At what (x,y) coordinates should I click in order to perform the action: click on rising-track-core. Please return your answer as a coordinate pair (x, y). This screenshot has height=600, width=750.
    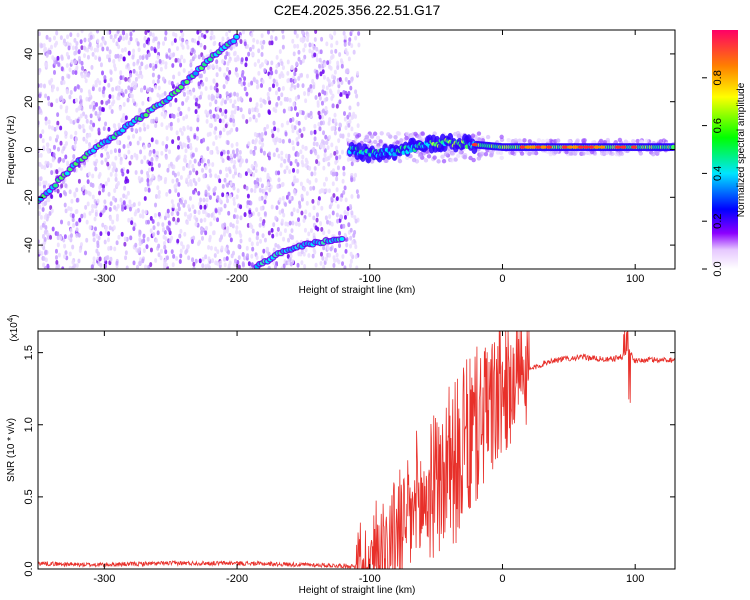
    Looking at the image, I should click on (123, 130).